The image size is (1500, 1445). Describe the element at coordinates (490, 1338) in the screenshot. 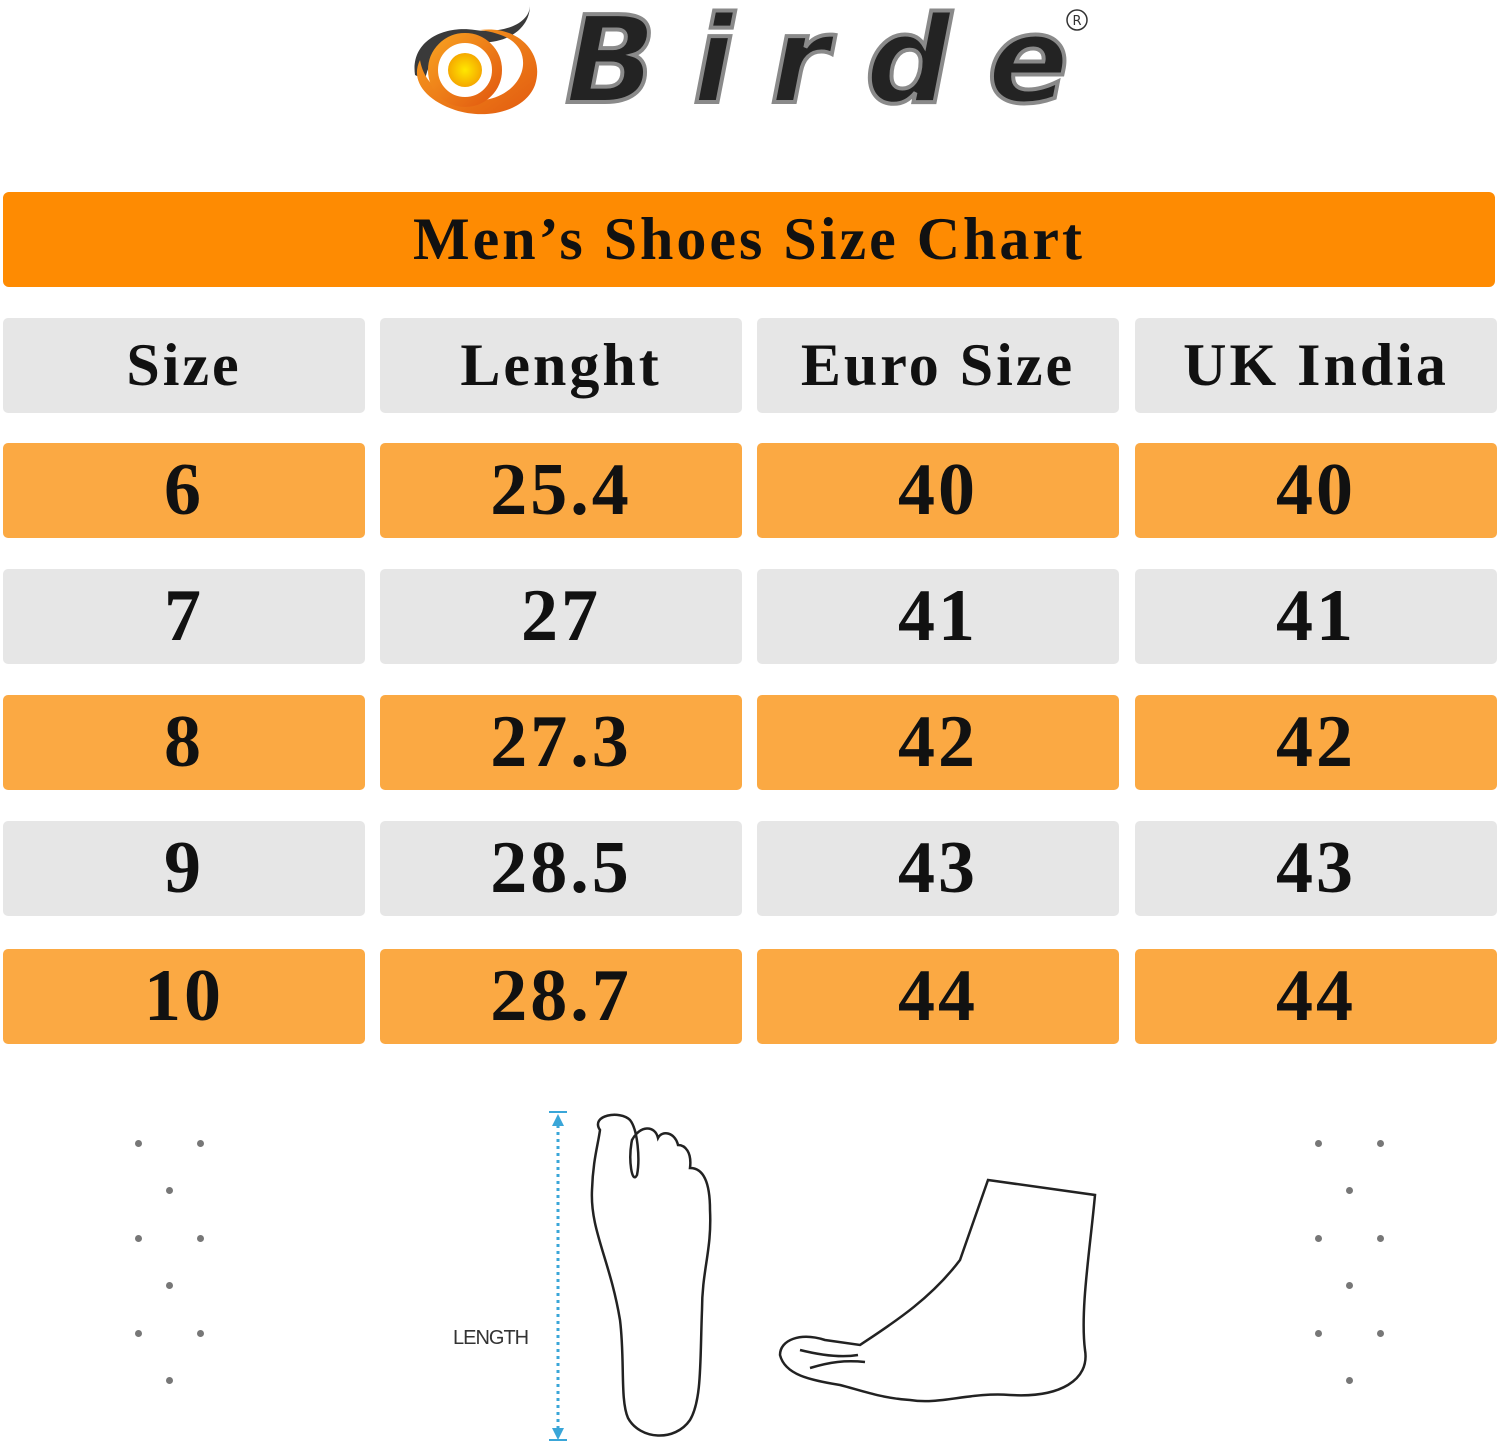

I see `length-label: LENGTH` at that location.